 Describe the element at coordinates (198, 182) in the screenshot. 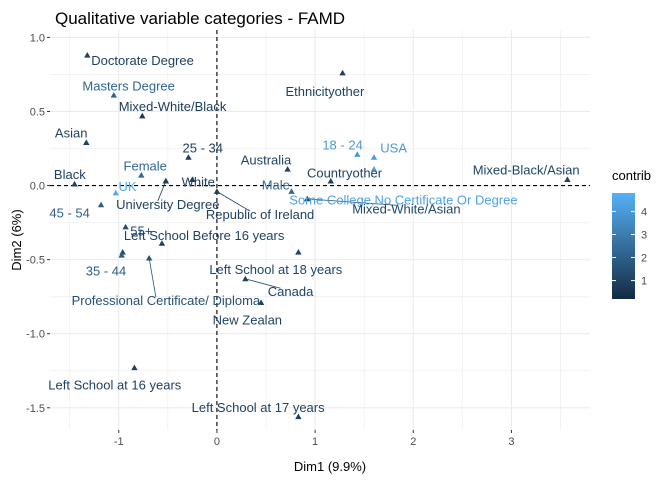

I see `data-label: White` at that location.